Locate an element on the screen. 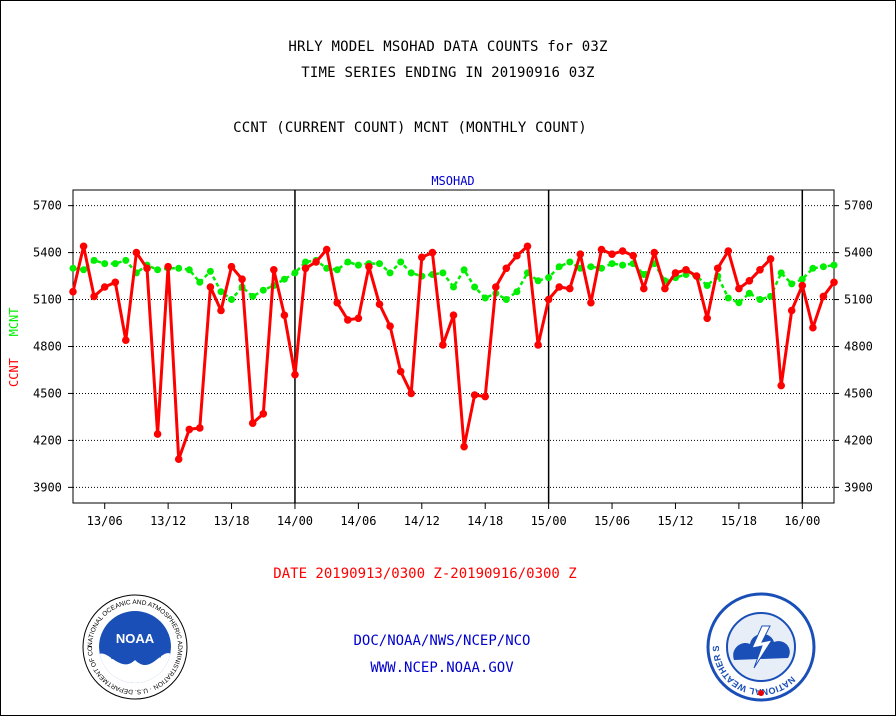 This screenshot has height=716, width=896. y-axis-label: CCNT MCNT is located at coordinates (14, 347).